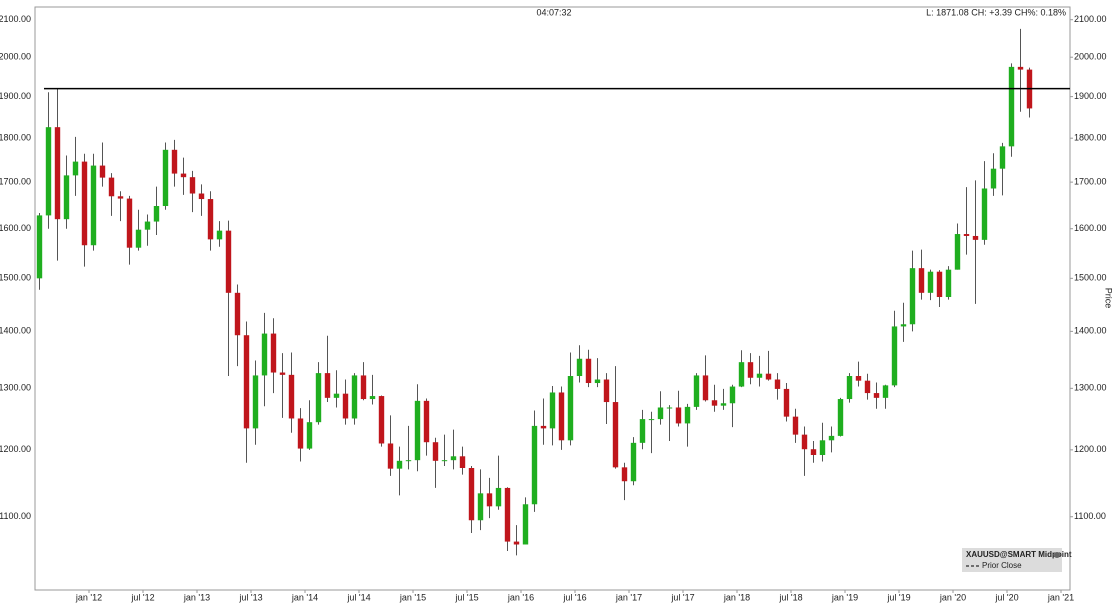 This screenshot has height=603, width=1115. What do you see at coordinates (1090, 228) in the screenshot?
I see `y-tick-label-right: 1600.00` at bounding box center [1090, 228].